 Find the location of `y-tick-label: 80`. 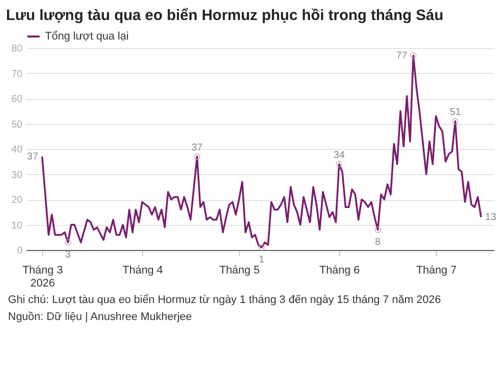

y-tick-label: 80 is located at coordinates (17, 49).